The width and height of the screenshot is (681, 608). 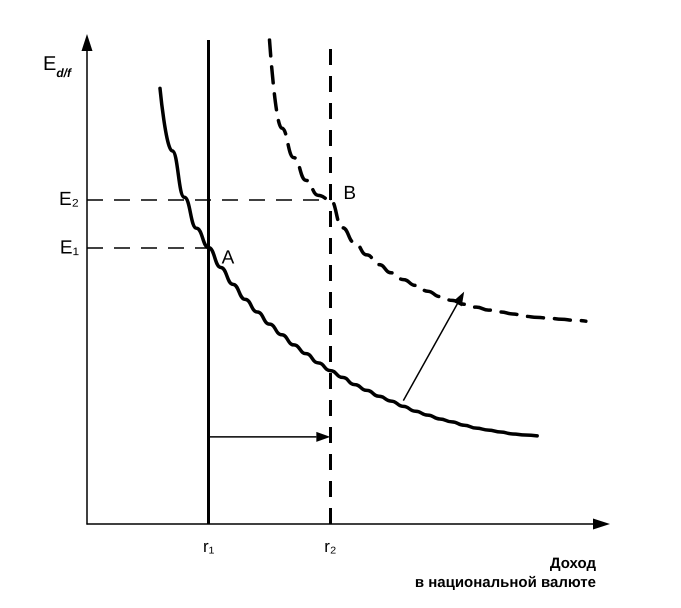 I want to click on y-axis-title: E$_{d/f}$, so click(x=57, y=66).